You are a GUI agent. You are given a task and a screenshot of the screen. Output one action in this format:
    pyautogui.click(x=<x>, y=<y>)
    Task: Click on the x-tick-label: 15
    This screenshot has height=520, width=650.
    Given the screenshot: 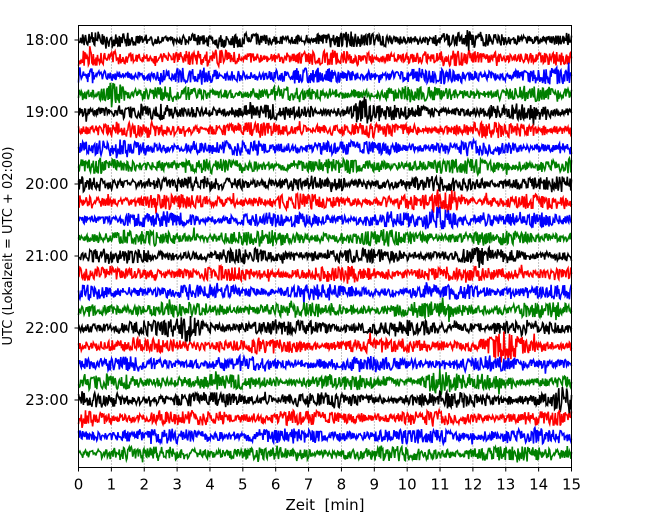 What is the action you would take?
    pyautogui.click(x=571, y=485)
    